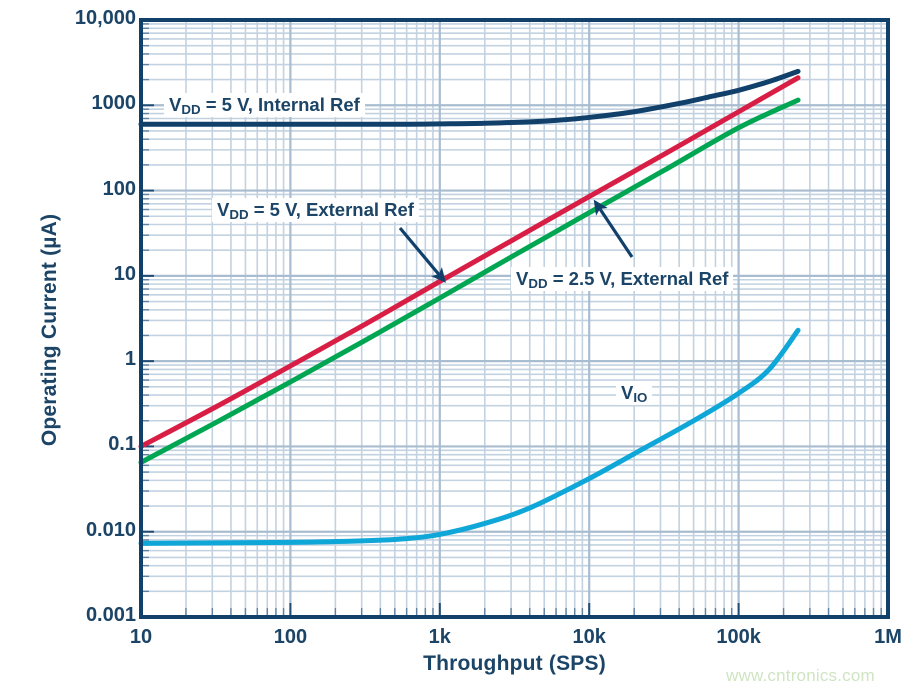 This screenshot has width=922, height=696. Describe the element at coordinates (124, 273) in the screenshot. I see `y-tick-label: 10` at that location.